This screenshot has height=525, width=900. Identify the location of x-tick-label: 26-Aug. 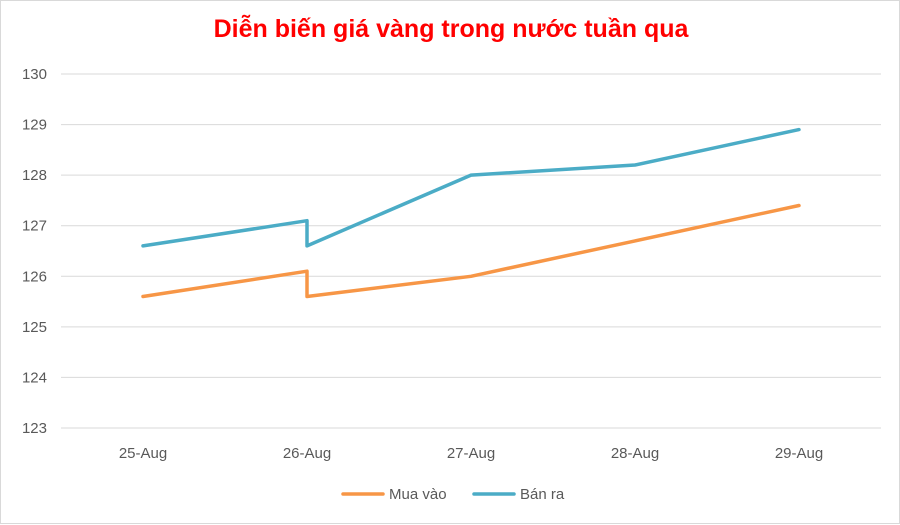
(307, 453).